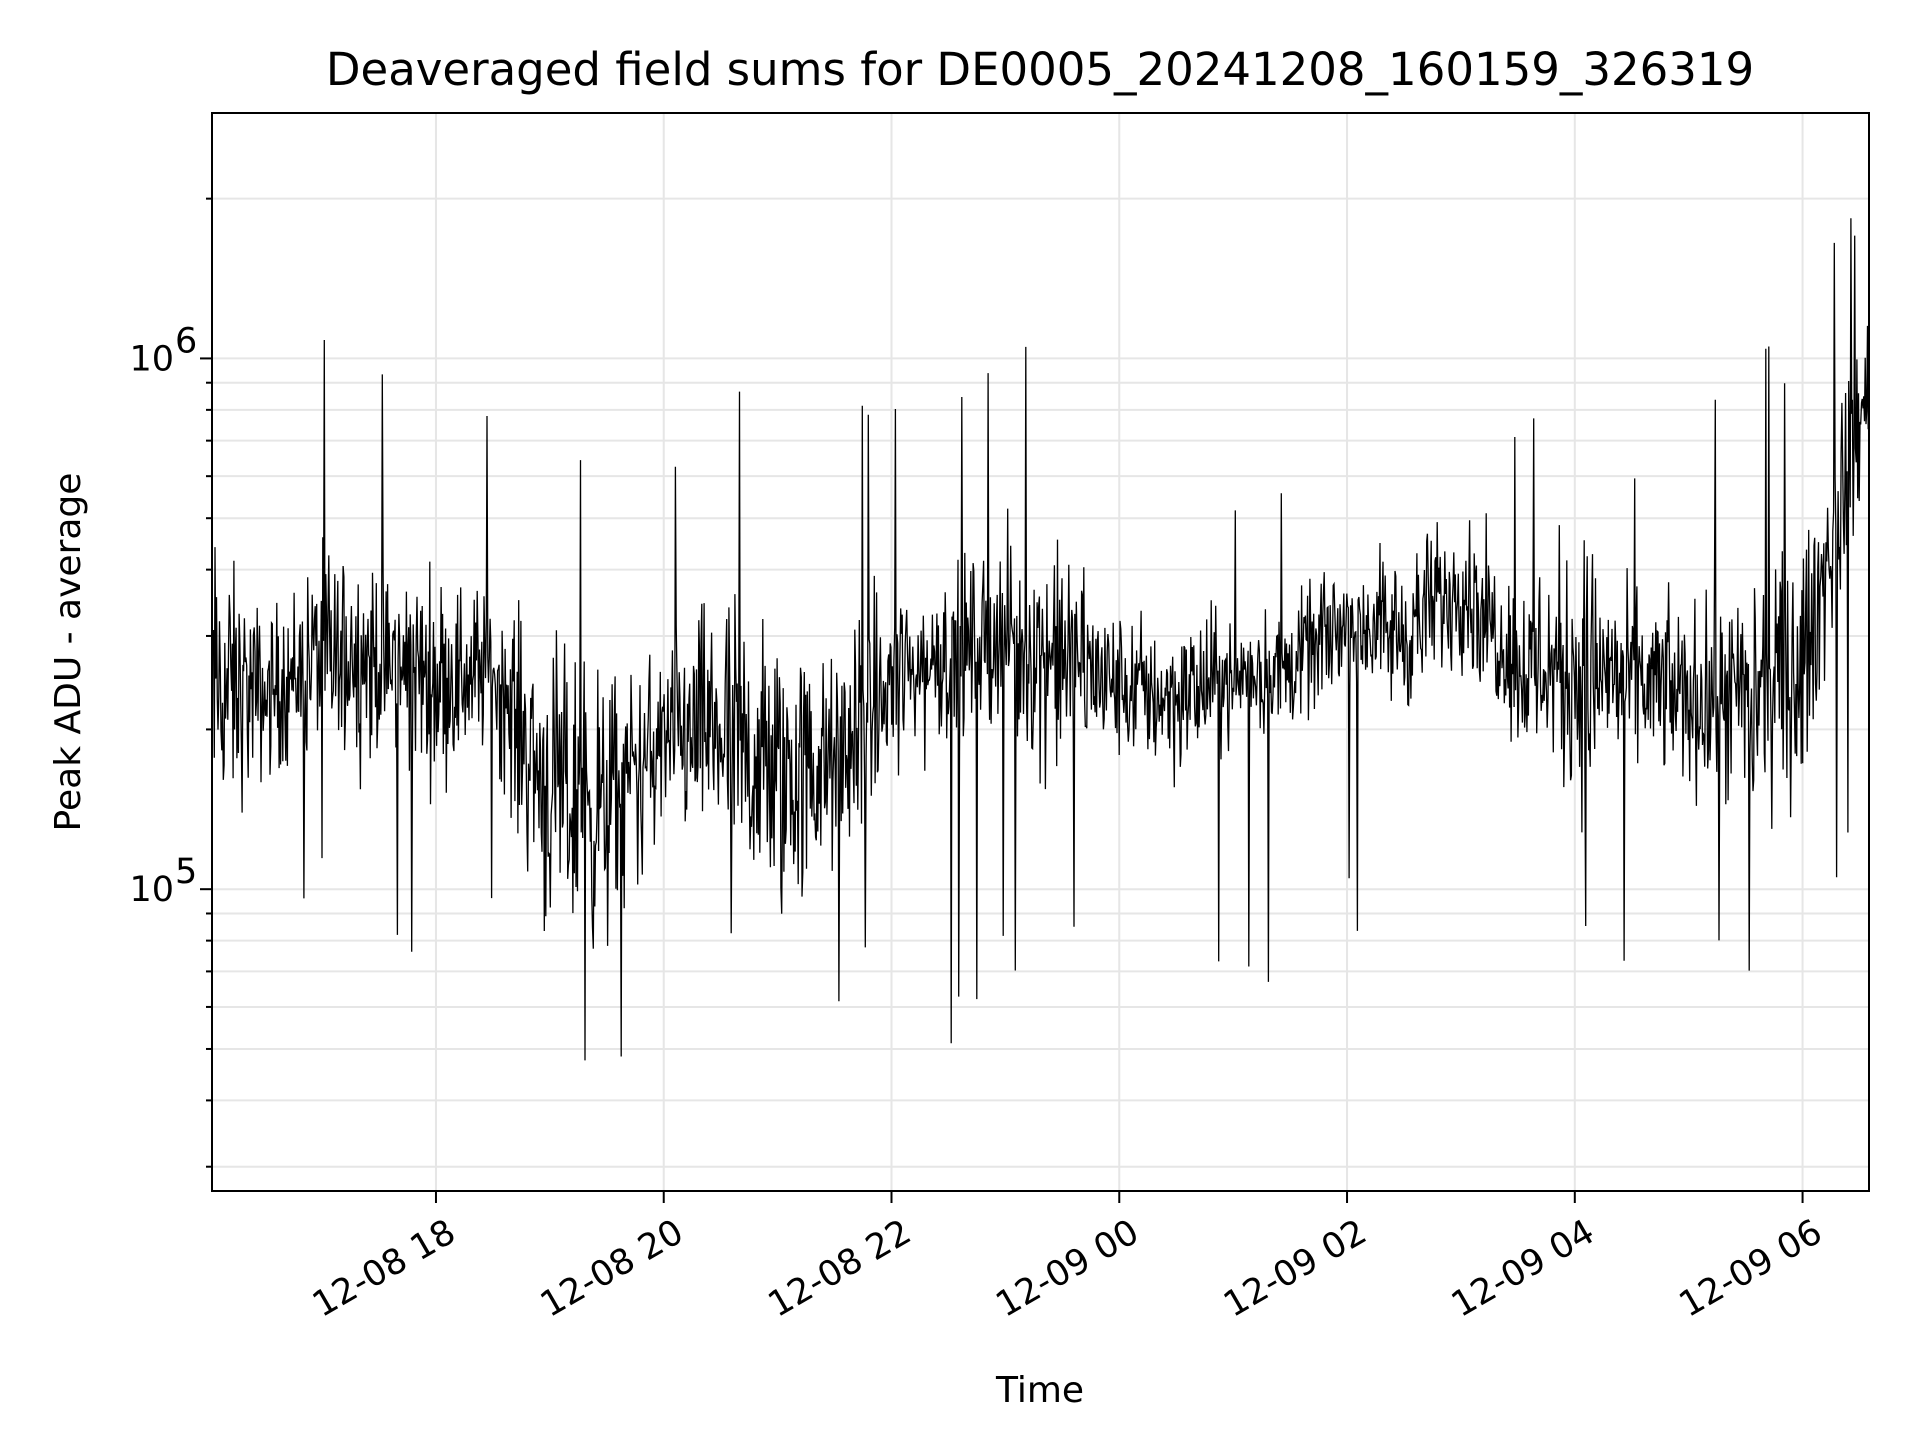  I want to click on x-tick-label: 12-09 04, so click(1523, 1268).